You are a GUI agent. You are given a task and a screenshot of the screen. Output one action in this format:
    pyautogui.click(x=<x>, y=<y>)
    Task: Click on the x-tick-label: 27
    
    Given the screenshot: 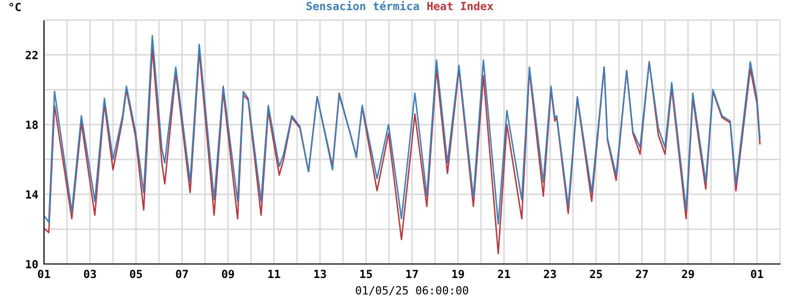 What is the action you would take?
    pyautogui.click(x=642, y=274)
    